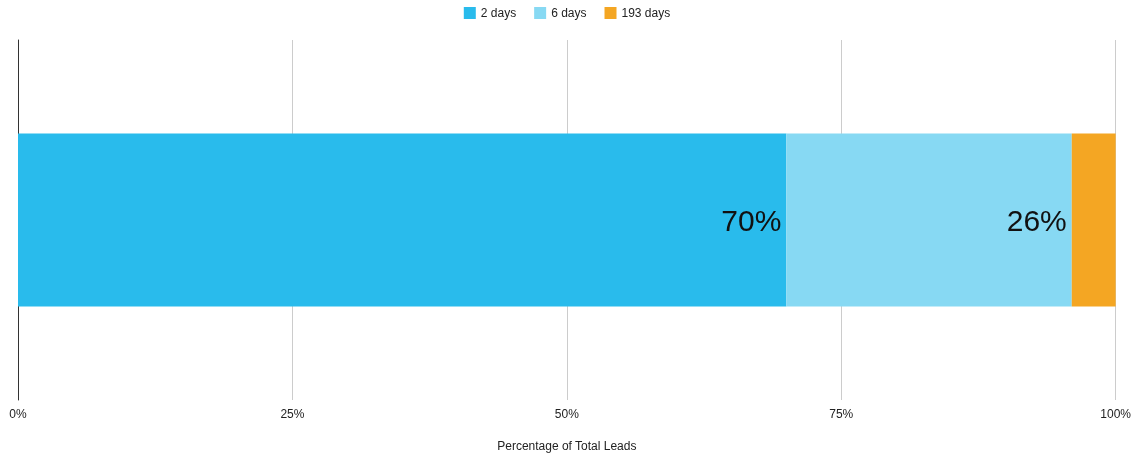 This screenshot has height=459, width=1134. What do you see at coordinates (567, 446) in the screenshot?
I see `x-axis-title: Percentage of Total Leads` at bounding box center [567, 446].